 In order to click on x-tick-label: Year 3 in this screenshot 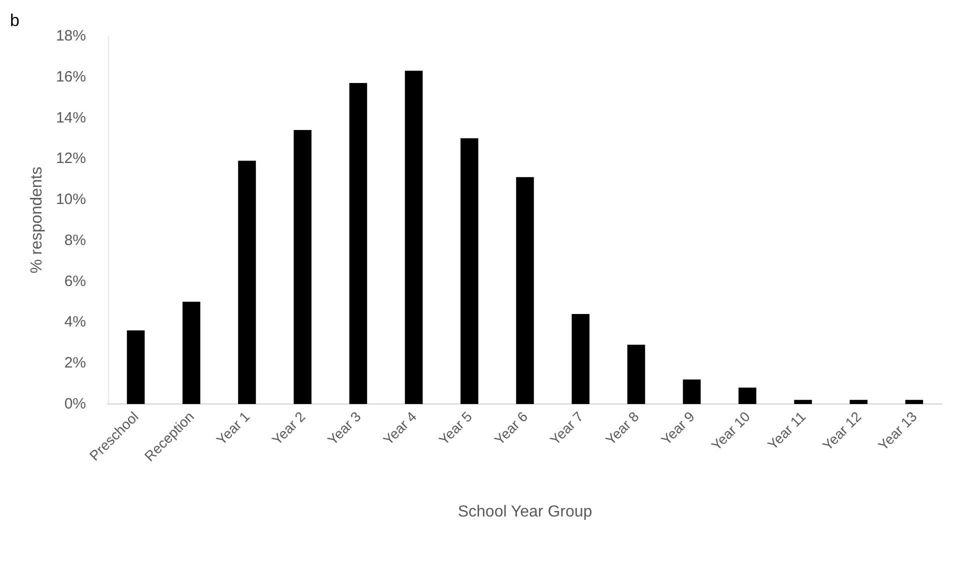, I will do `click(344, 428)`.